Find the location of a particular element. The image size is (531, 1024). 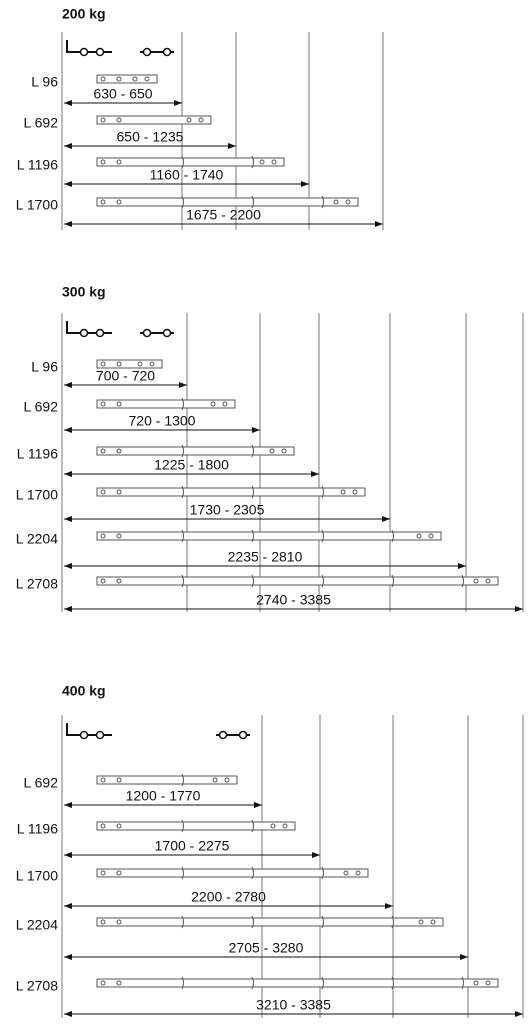

range-label: 630 - 650 is located at coordinates (122, 94).